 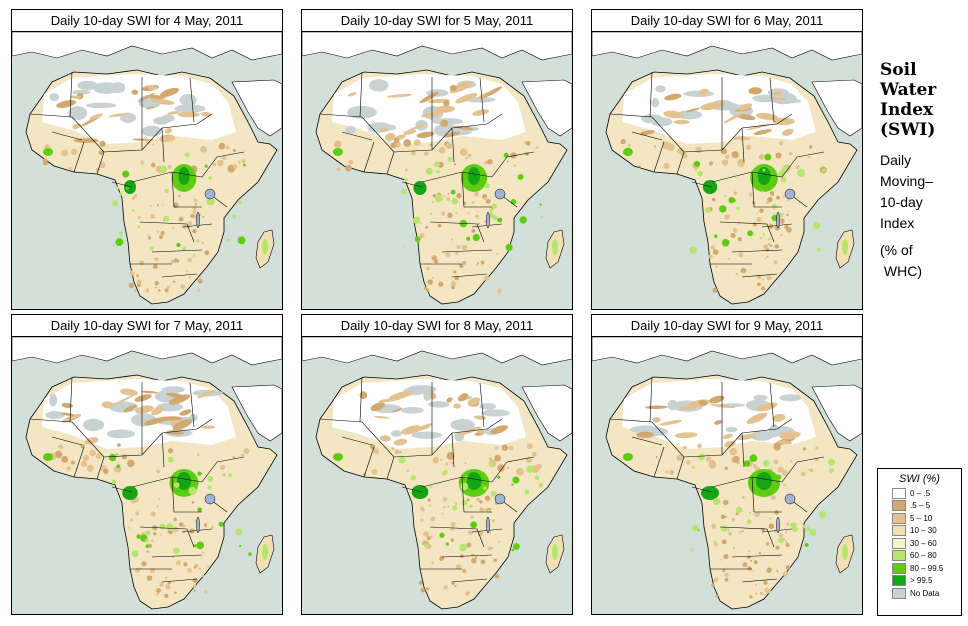 What do you see at coordinates (899, 506) in the screenshot?
I see `legend-swatch` at bounding box center [899, 506].